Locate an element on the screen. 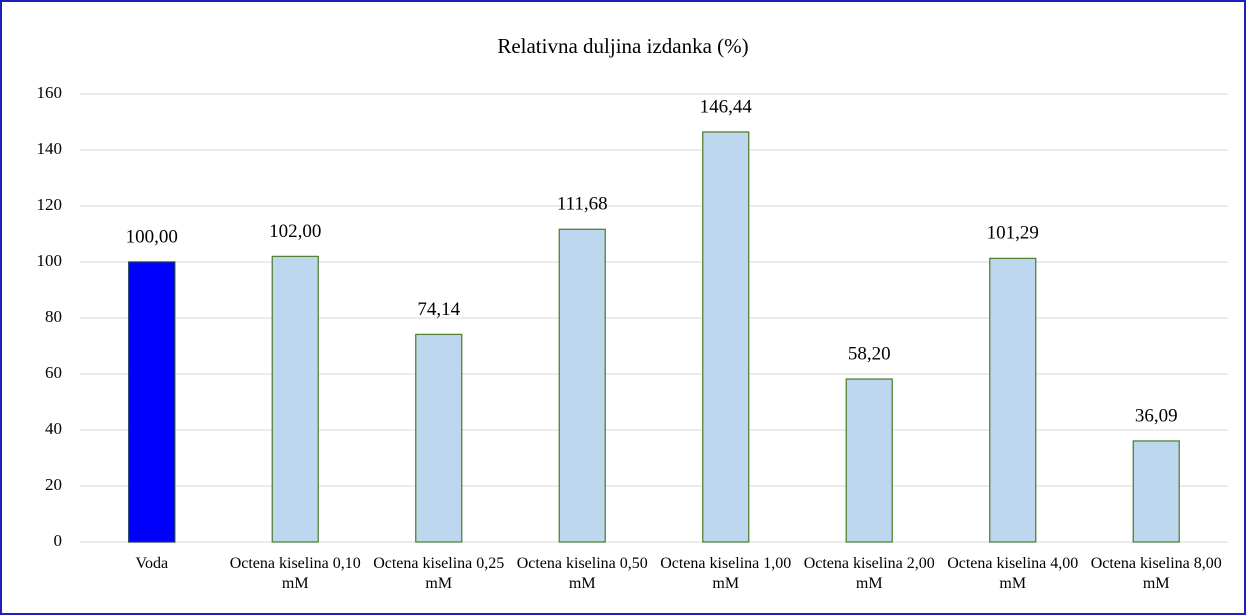  data-label: 102,00 is located at coordinates (295, 231).